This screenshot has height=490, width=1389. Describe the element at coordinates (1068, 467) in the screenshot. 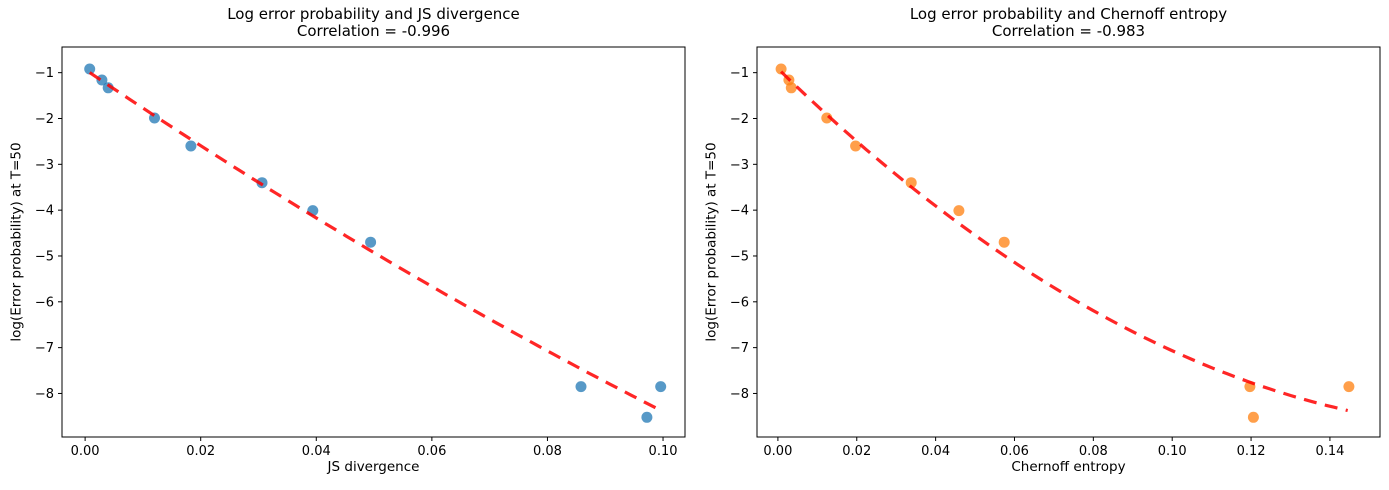

I see `x-axis-label: Chernoff entropy` at that location.